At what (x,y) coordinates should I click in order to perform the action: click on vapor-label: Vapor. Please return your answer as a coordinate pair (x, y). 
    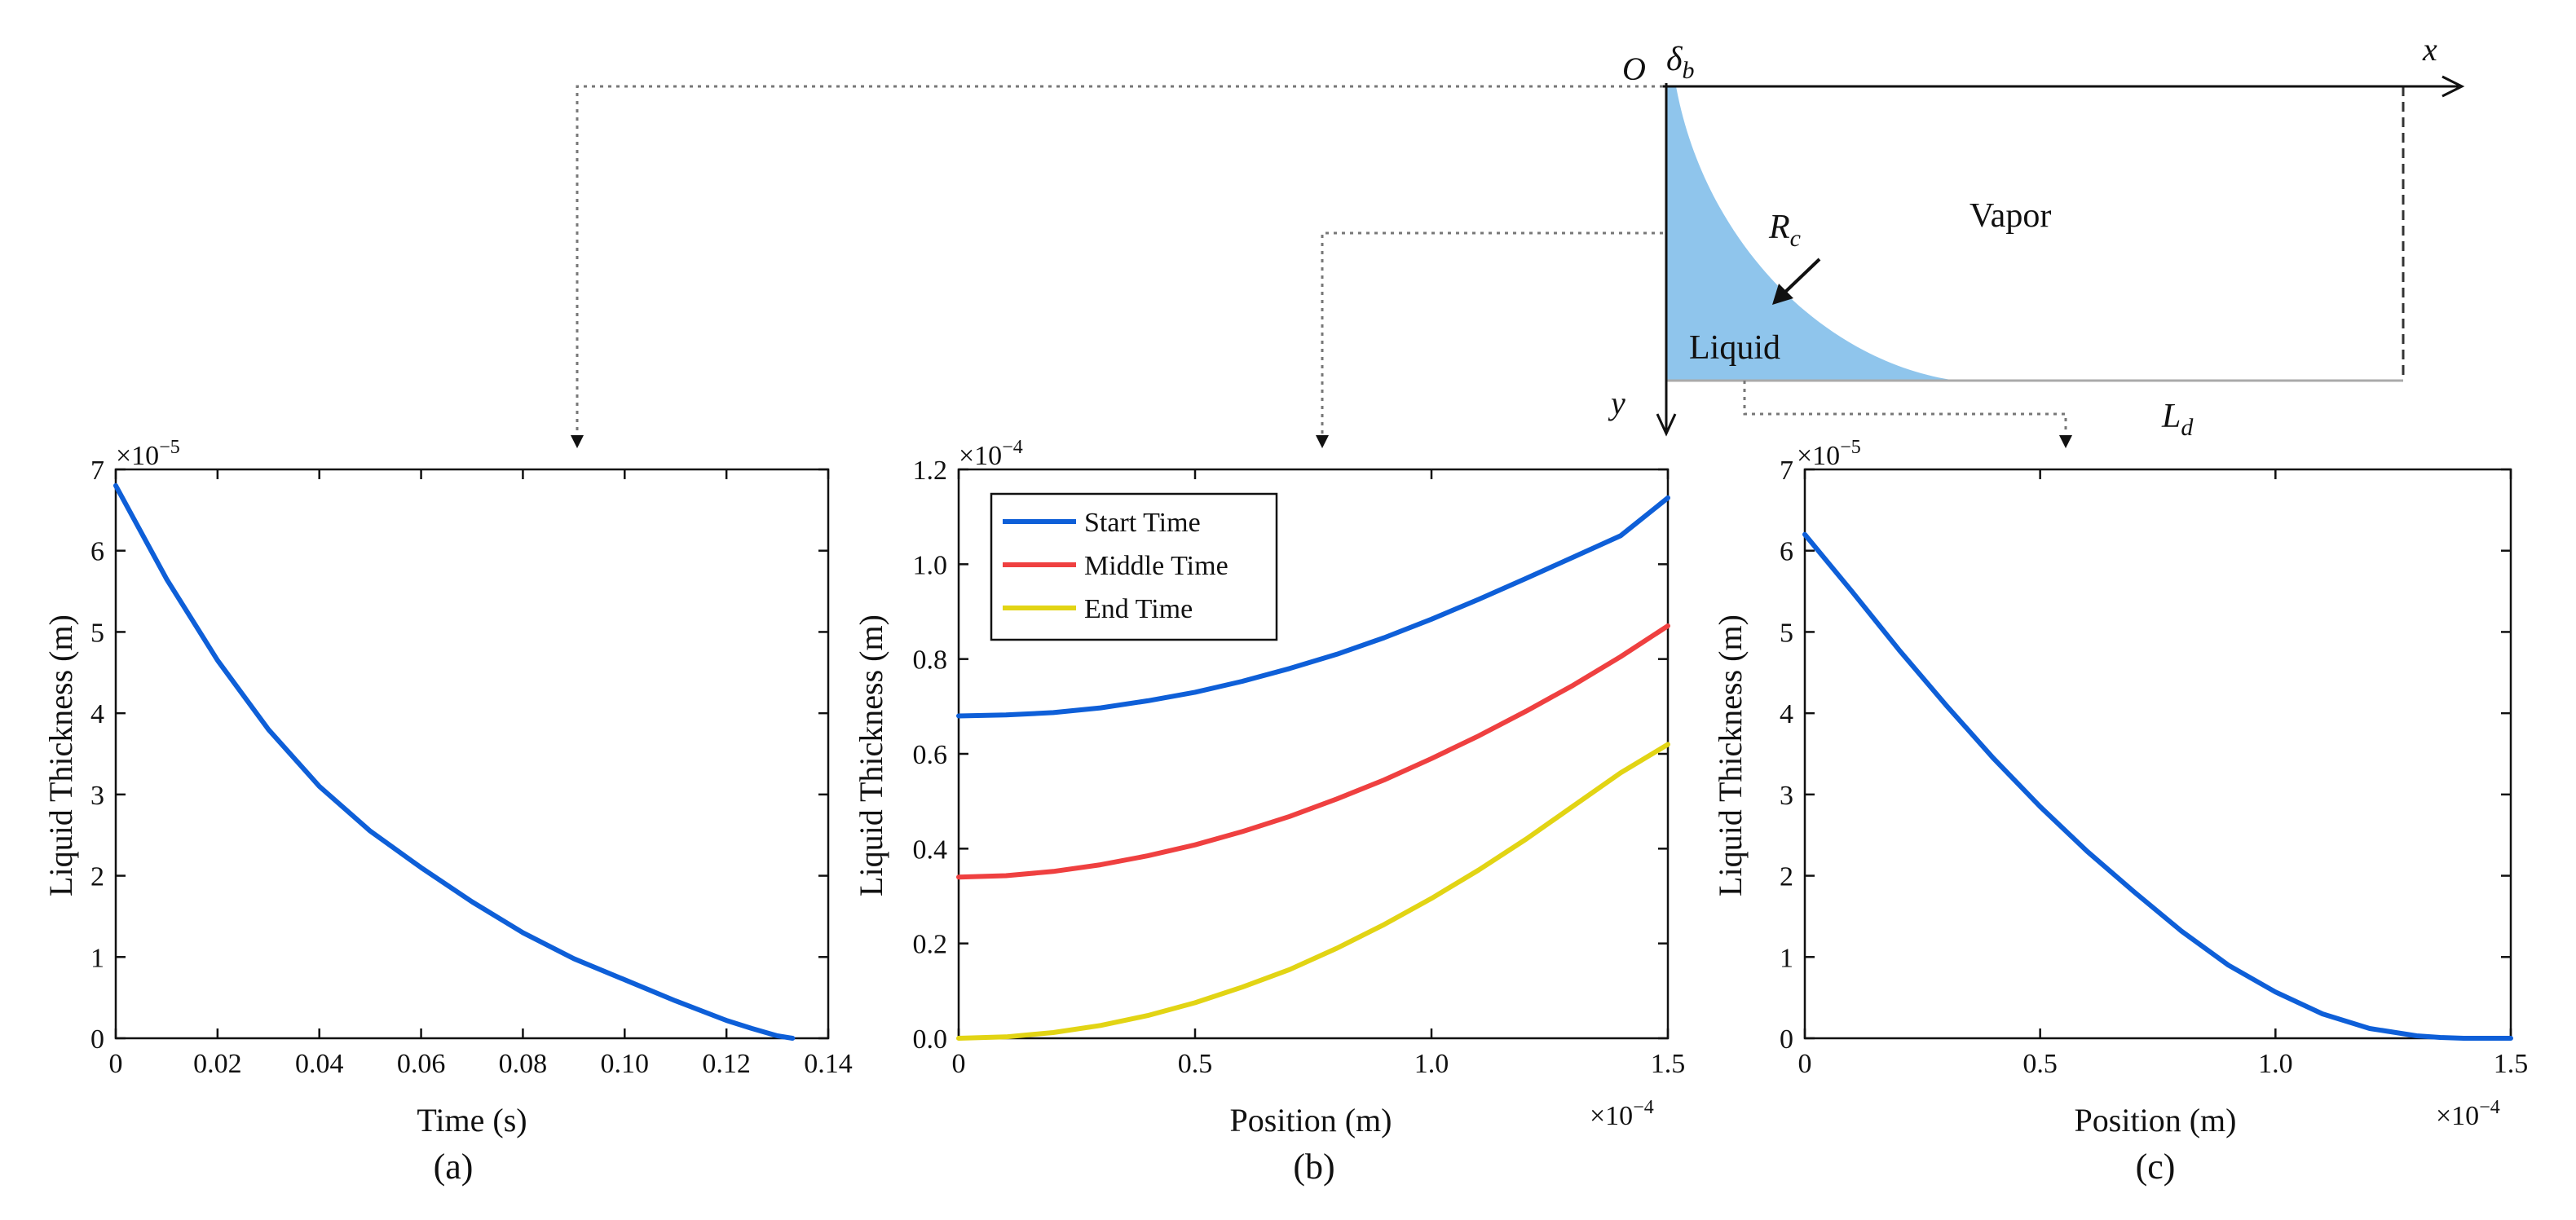
    Looking at the image, I should click on (2010, 216).